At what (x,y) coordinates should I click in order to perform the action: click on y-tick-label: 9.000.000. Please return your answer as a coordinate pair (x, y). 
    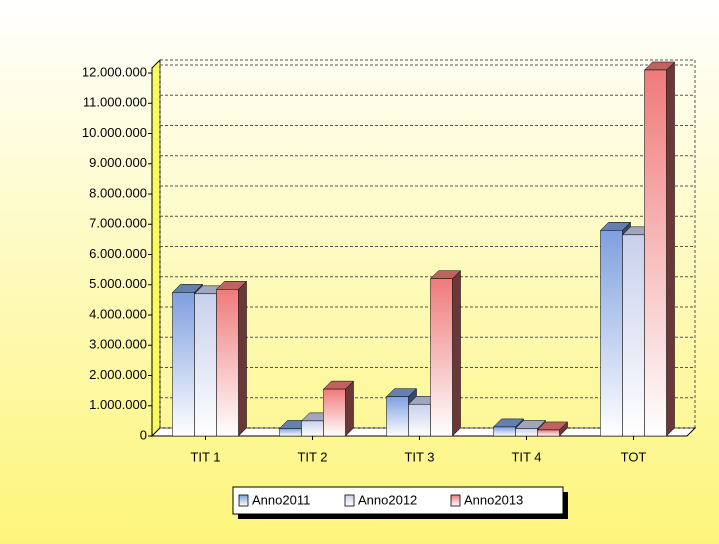
    Looking at the image, I should click on (118, 162).